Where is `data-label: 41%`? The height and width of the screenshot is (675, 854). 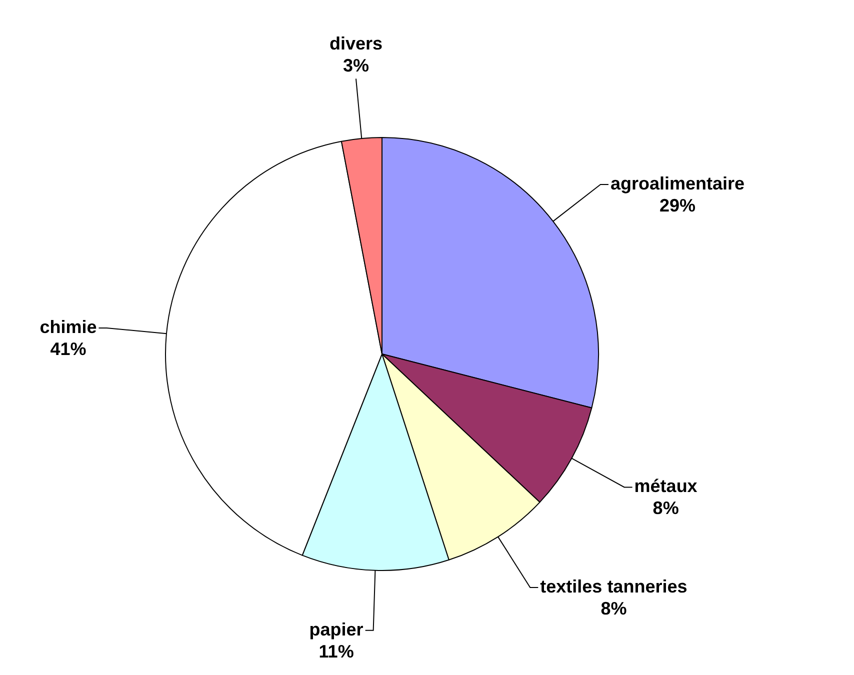
data-label: 41% is located at coordinates (68, 348).